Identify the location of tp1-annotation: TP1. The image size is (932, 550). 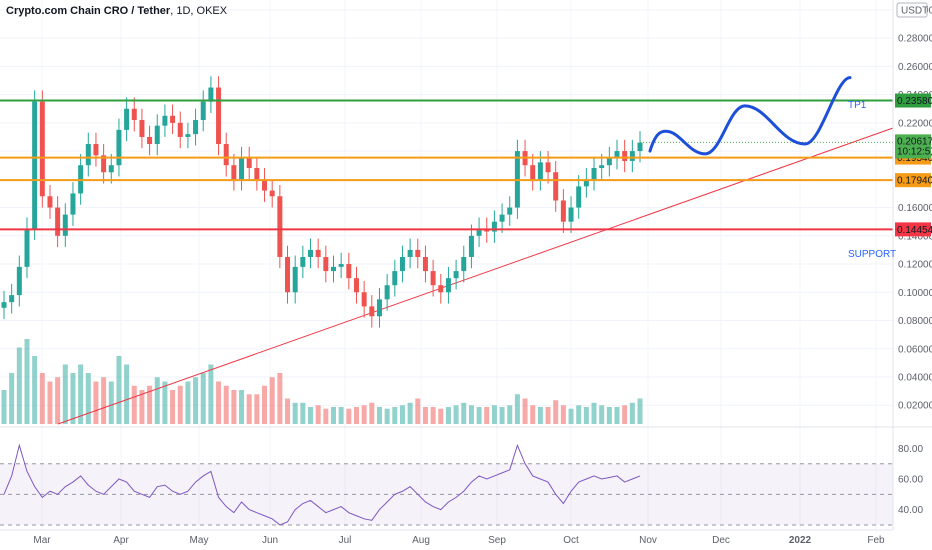
(857, 105).